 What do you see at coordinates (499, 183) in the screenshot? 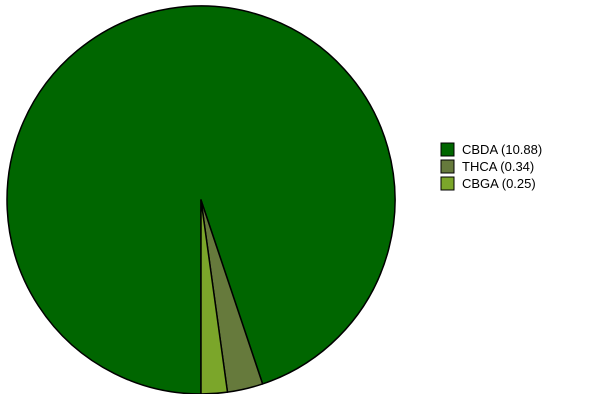
I see `legend-label-cbga: CBGA (0.25)` at bounding box center [499, 183].